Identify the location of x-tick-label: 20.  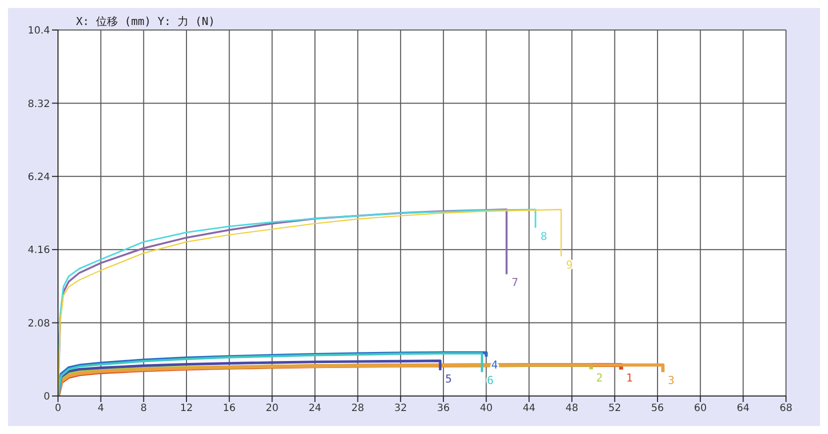
(272, 408).